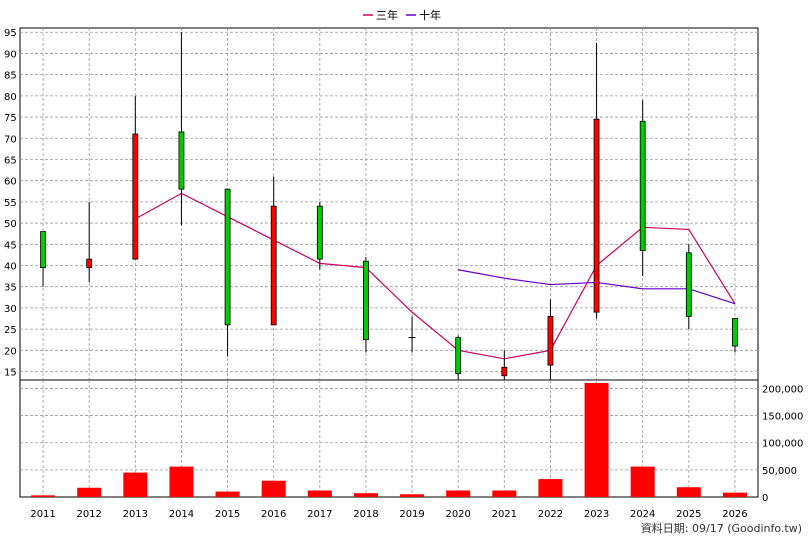 This screenshot has height=540, width=808. I want to click on legend: 三年 十年, so click(402, 15).